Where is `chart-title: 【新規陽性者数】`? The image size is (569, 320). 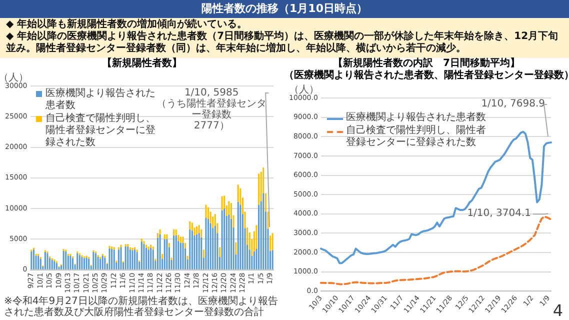
chart-title: 【新規陽性者数】 is located at coordinates (142, 64).